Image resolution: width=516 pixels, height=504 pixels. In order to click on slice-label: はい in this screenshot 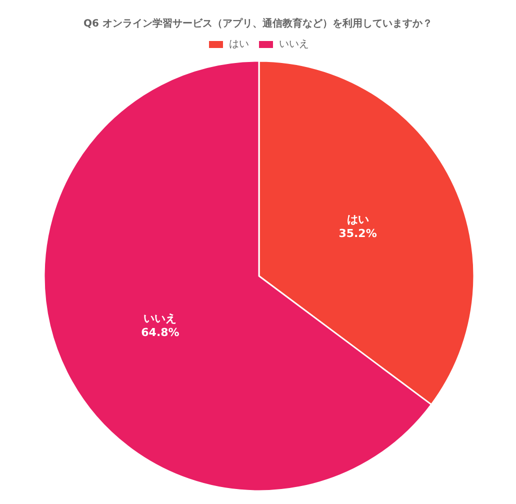, I will do `click(357, 219)`.